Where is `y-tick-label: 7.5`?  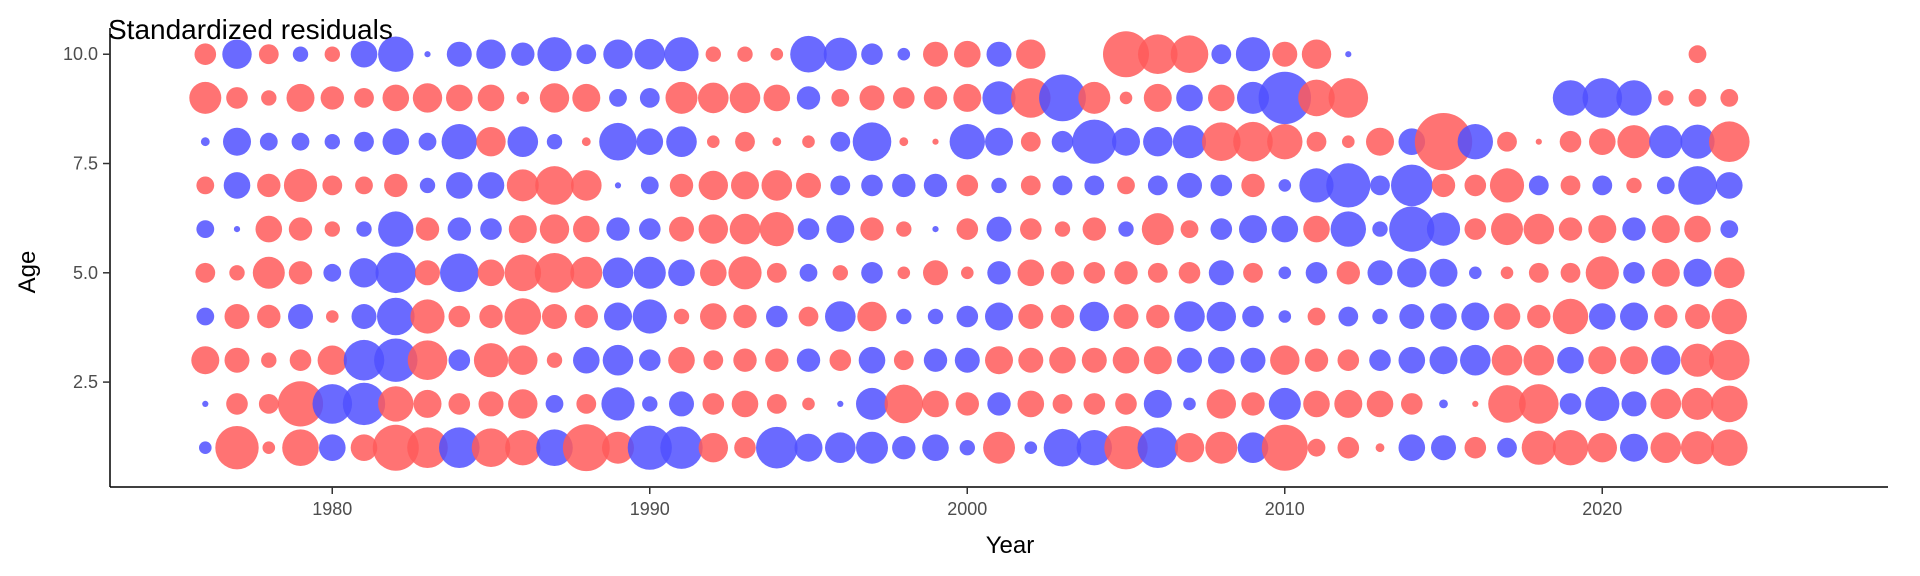
y-tick-label: 7.5 is located at coordinates (85, 164).